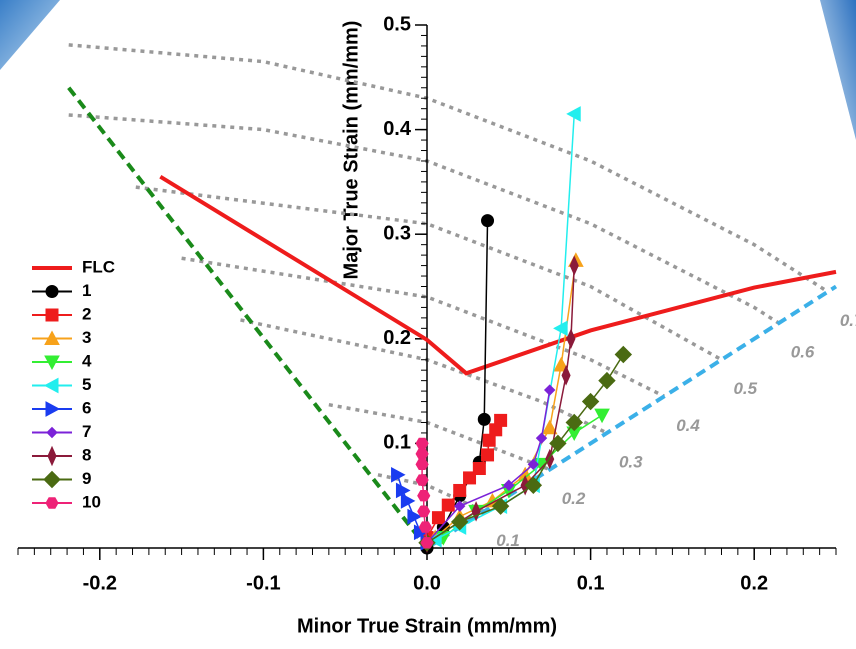  Describe the element at coordinates (508, 540) in the screenshot. I see `contour-label: 0.1` at that location.